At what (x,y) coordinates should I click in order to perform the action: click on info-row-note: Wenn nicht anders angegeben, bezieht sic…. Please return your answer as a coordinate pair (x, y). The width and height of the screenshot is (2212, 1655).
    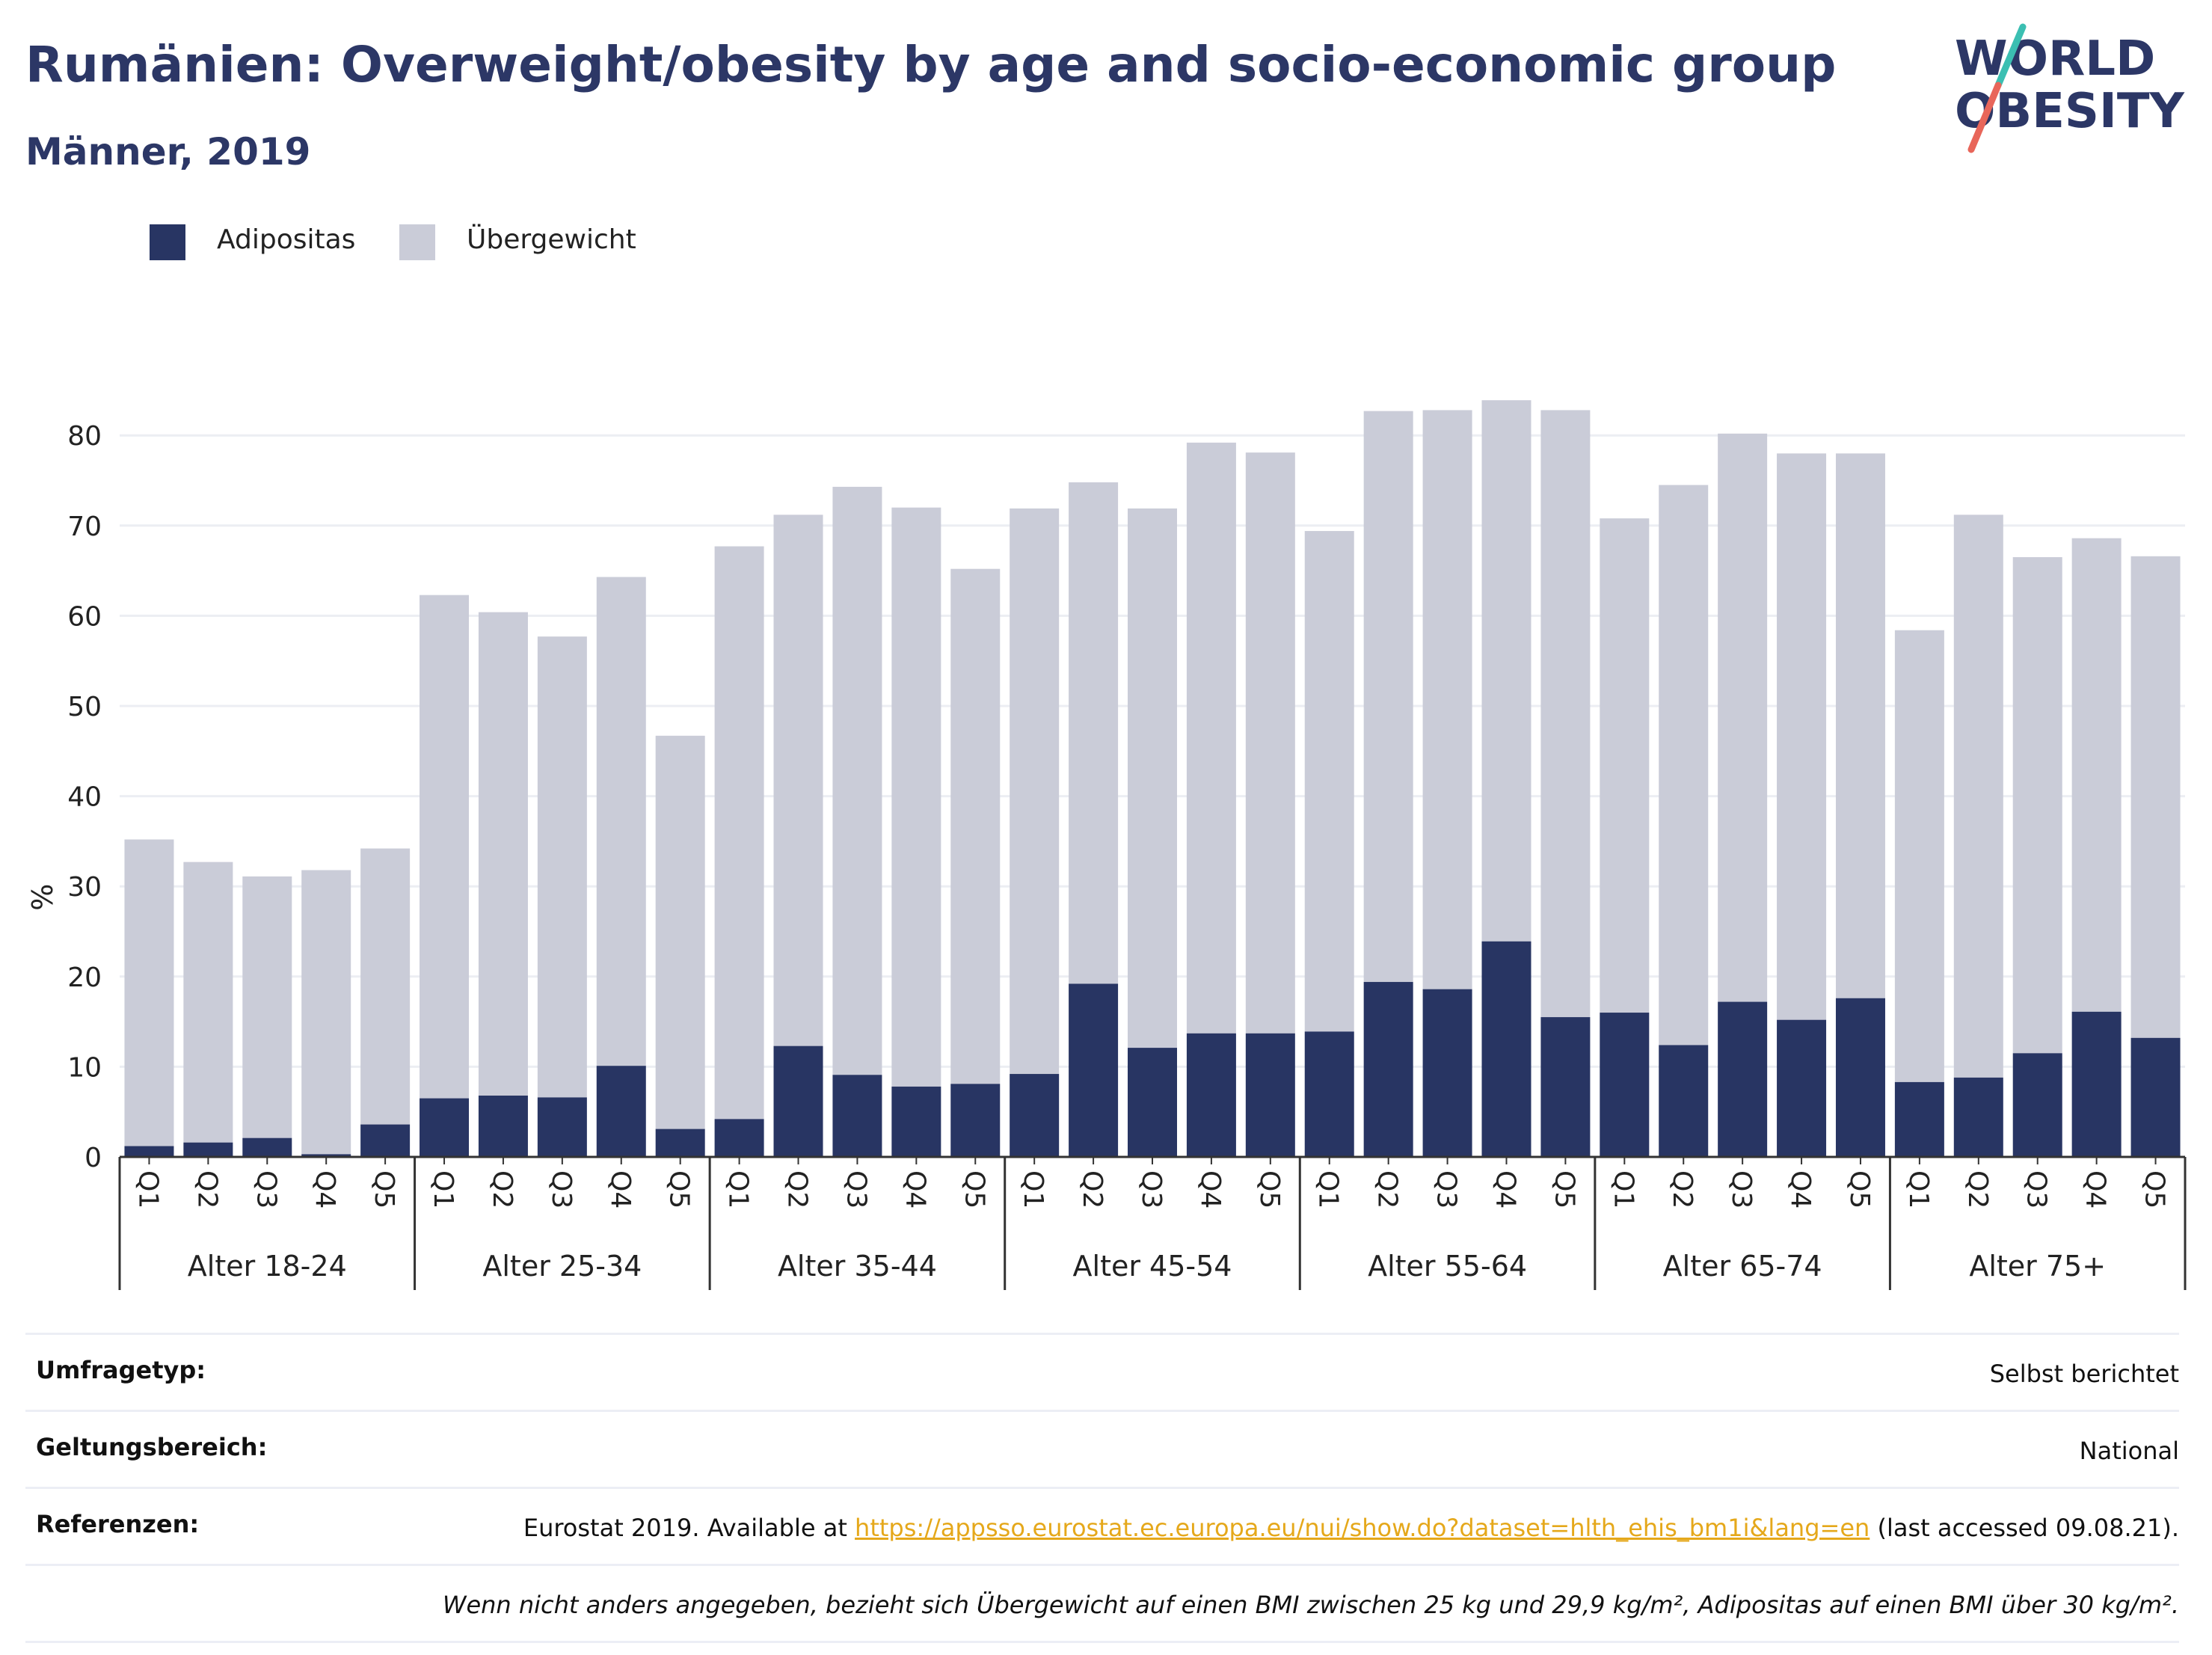
    Looking at the image, I should click on (1102, 1603).